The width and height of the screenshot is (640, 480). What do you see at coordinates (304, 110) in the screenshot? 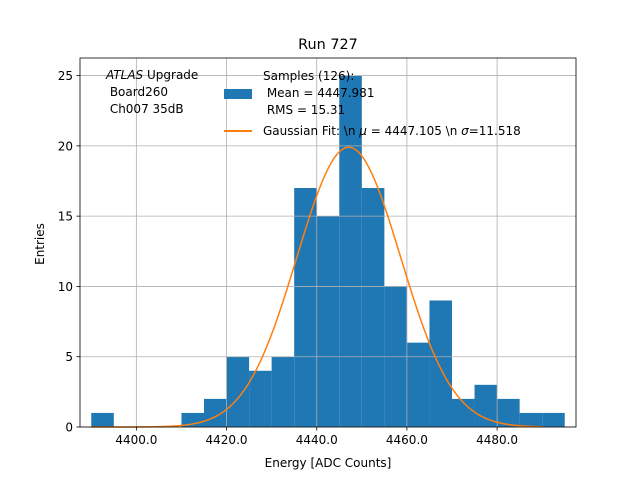
I see `legend-rms: RMS = 15.31` at bounding box center [304, 110].